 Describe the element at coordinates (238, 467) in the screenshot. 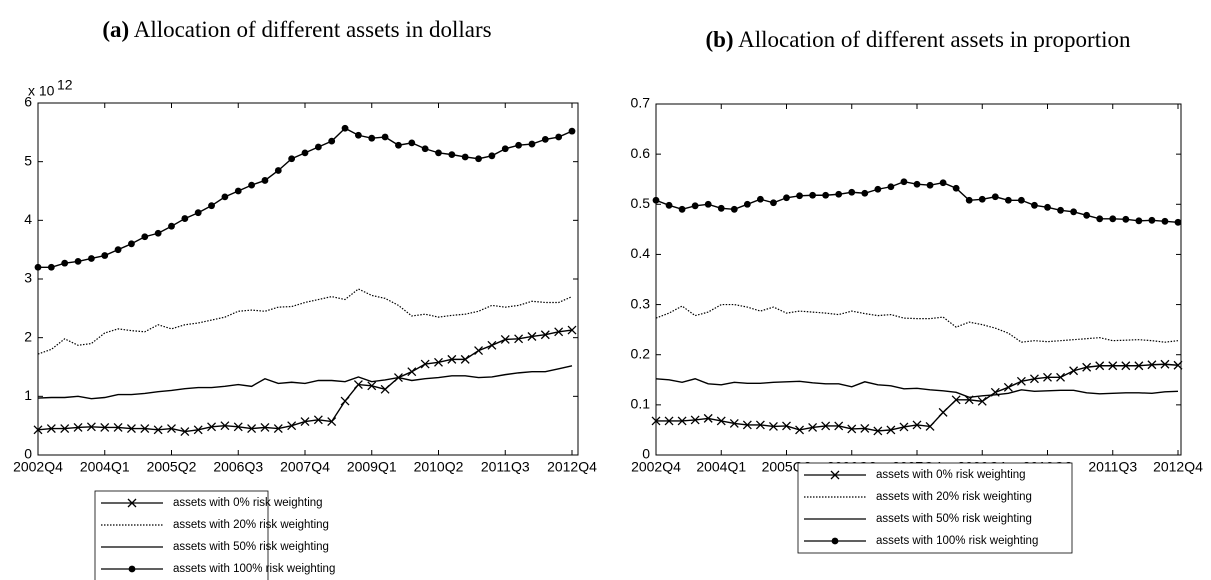

I see `x-tick-label: 2006Q3` at that location.